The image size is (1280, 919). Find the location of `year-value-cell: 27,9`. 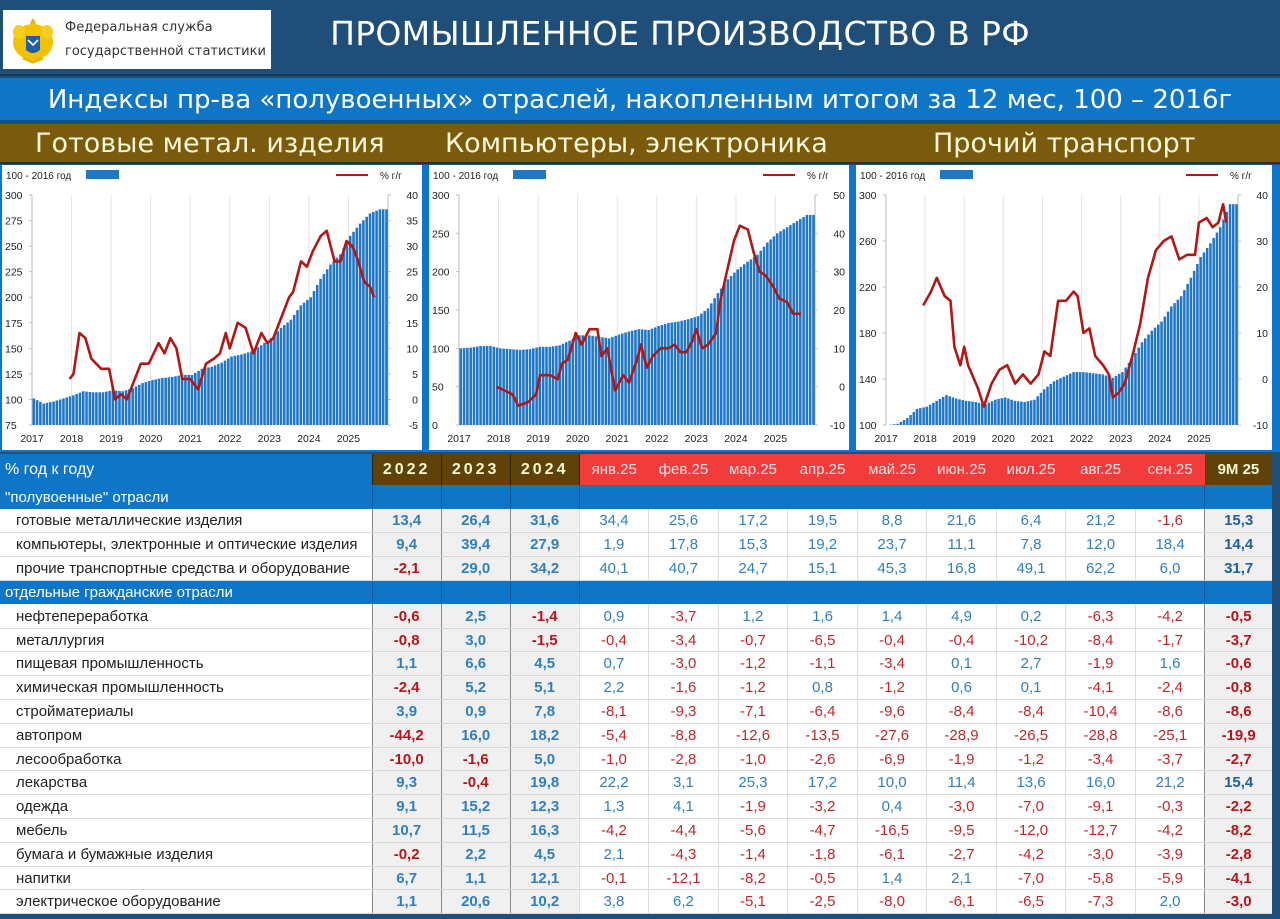

year-value-cell: 27,9 is located at coordinates (544, 545).